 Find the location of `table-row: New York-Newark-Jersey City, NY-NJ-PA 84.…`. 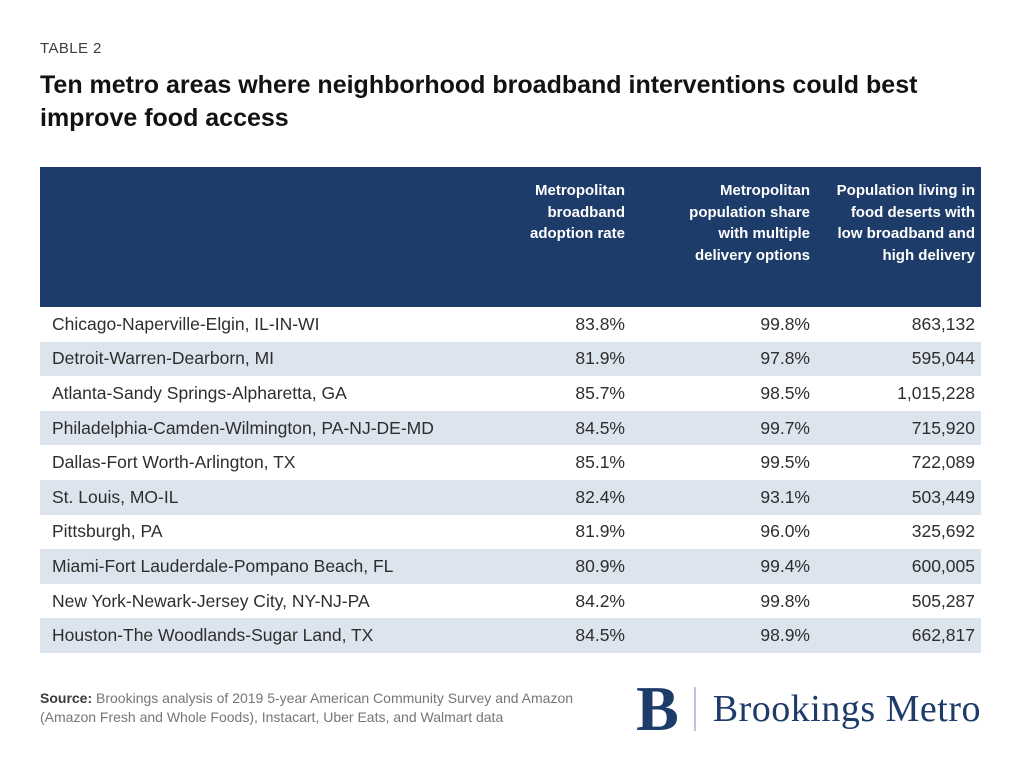

table-row: New York-Newark-Jersey City, NY-NJ-PA 84.… is located at coordinates (510, 601).